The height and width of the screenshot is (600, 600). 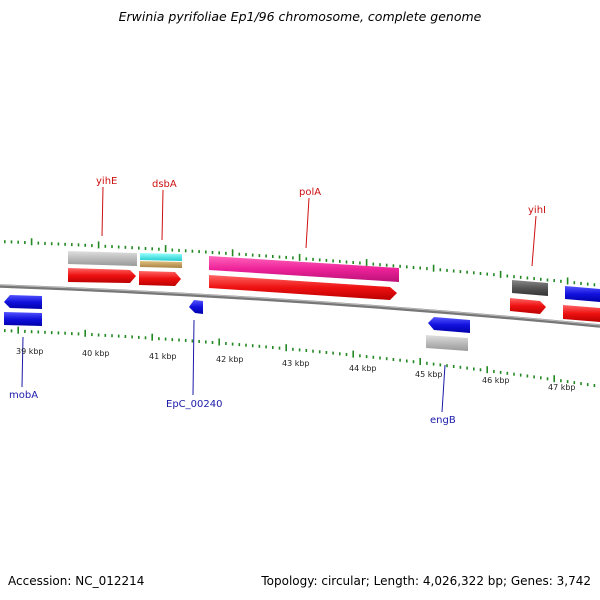 I want to click on feature-dsbA-cyan, so click(x=161, y=257).